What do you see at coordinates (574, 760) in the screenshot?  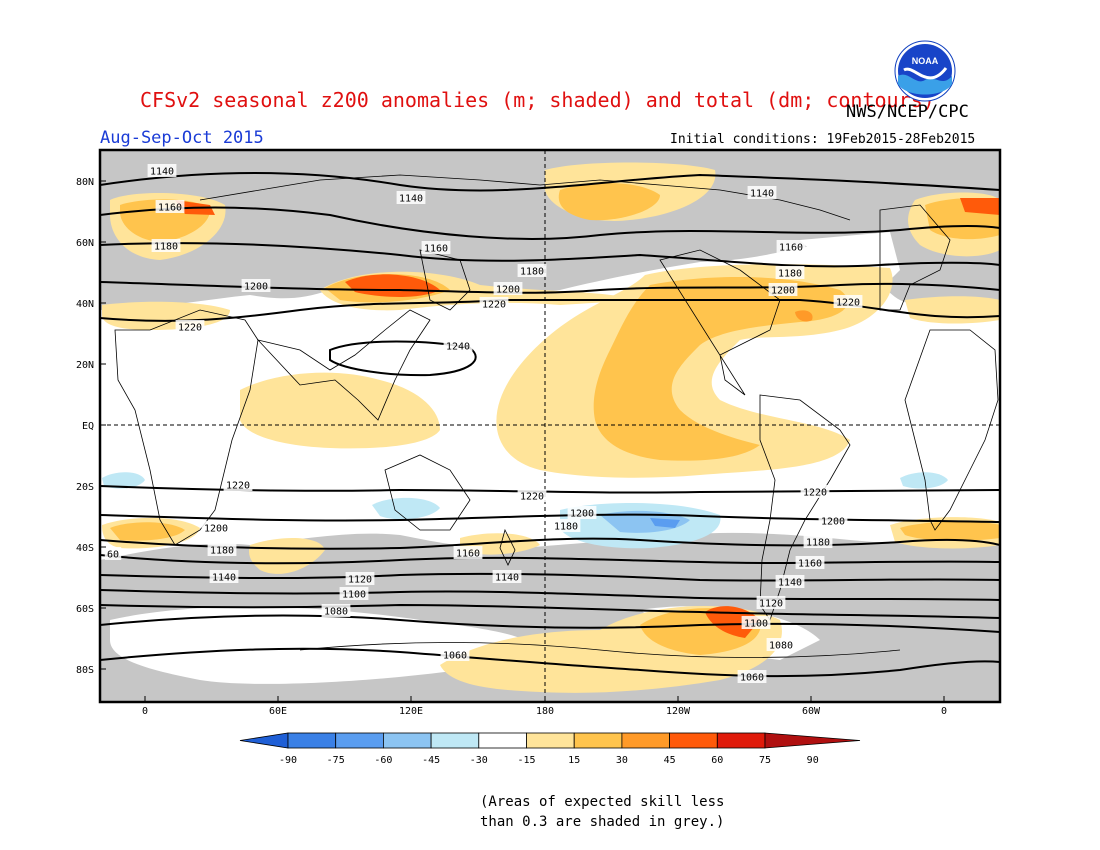 I see `colorbar-tick-label: 15` at bounding box center [574, 760].